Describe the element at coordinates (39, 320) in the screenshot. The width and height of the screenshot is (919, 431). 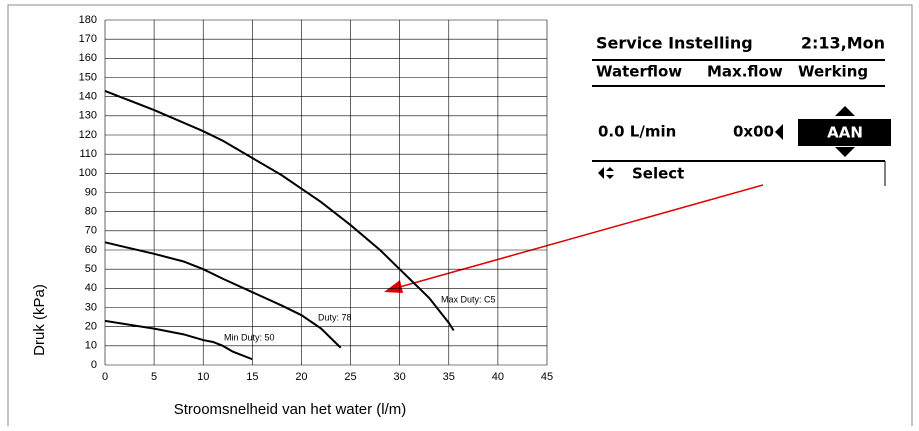
I see `y-axis-label: Druk (kPa)` at that location.